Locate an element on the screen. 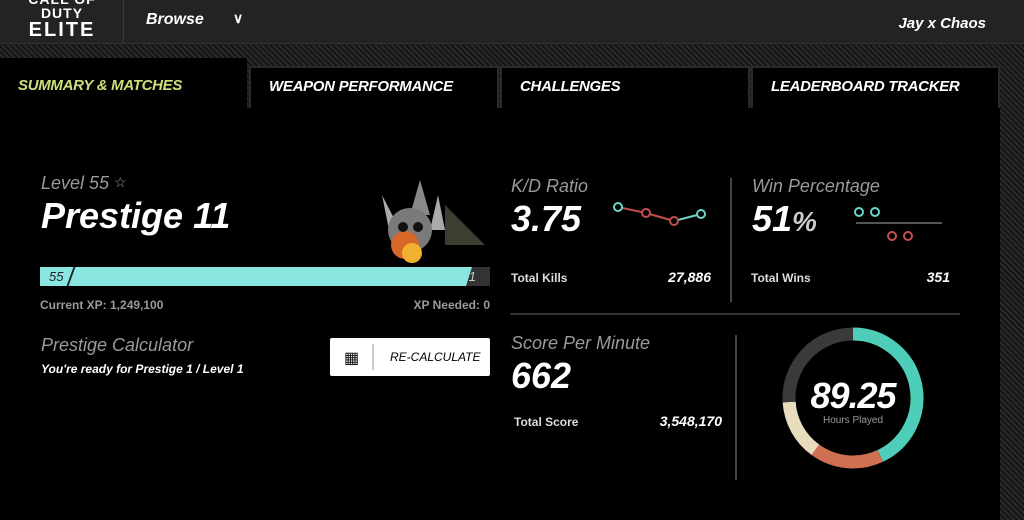 This screenshot has width=1024, height=520. win-value: 51% is located at coordinates (784, 219).